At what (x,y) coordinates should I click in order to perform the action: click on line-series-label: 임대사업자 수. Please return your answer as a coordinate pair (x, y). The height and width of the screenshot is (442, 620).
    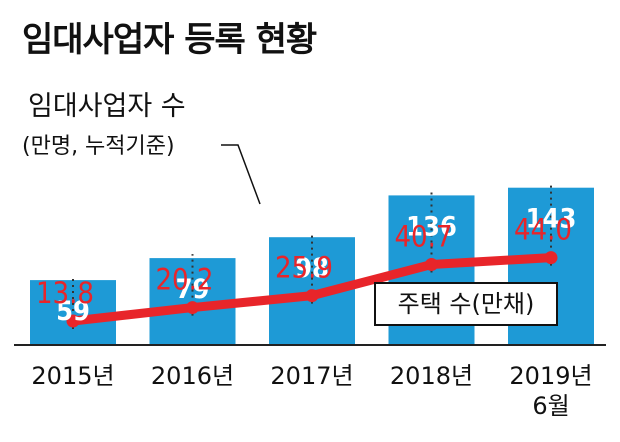
    Looking at the image, I should click on (107, 106).